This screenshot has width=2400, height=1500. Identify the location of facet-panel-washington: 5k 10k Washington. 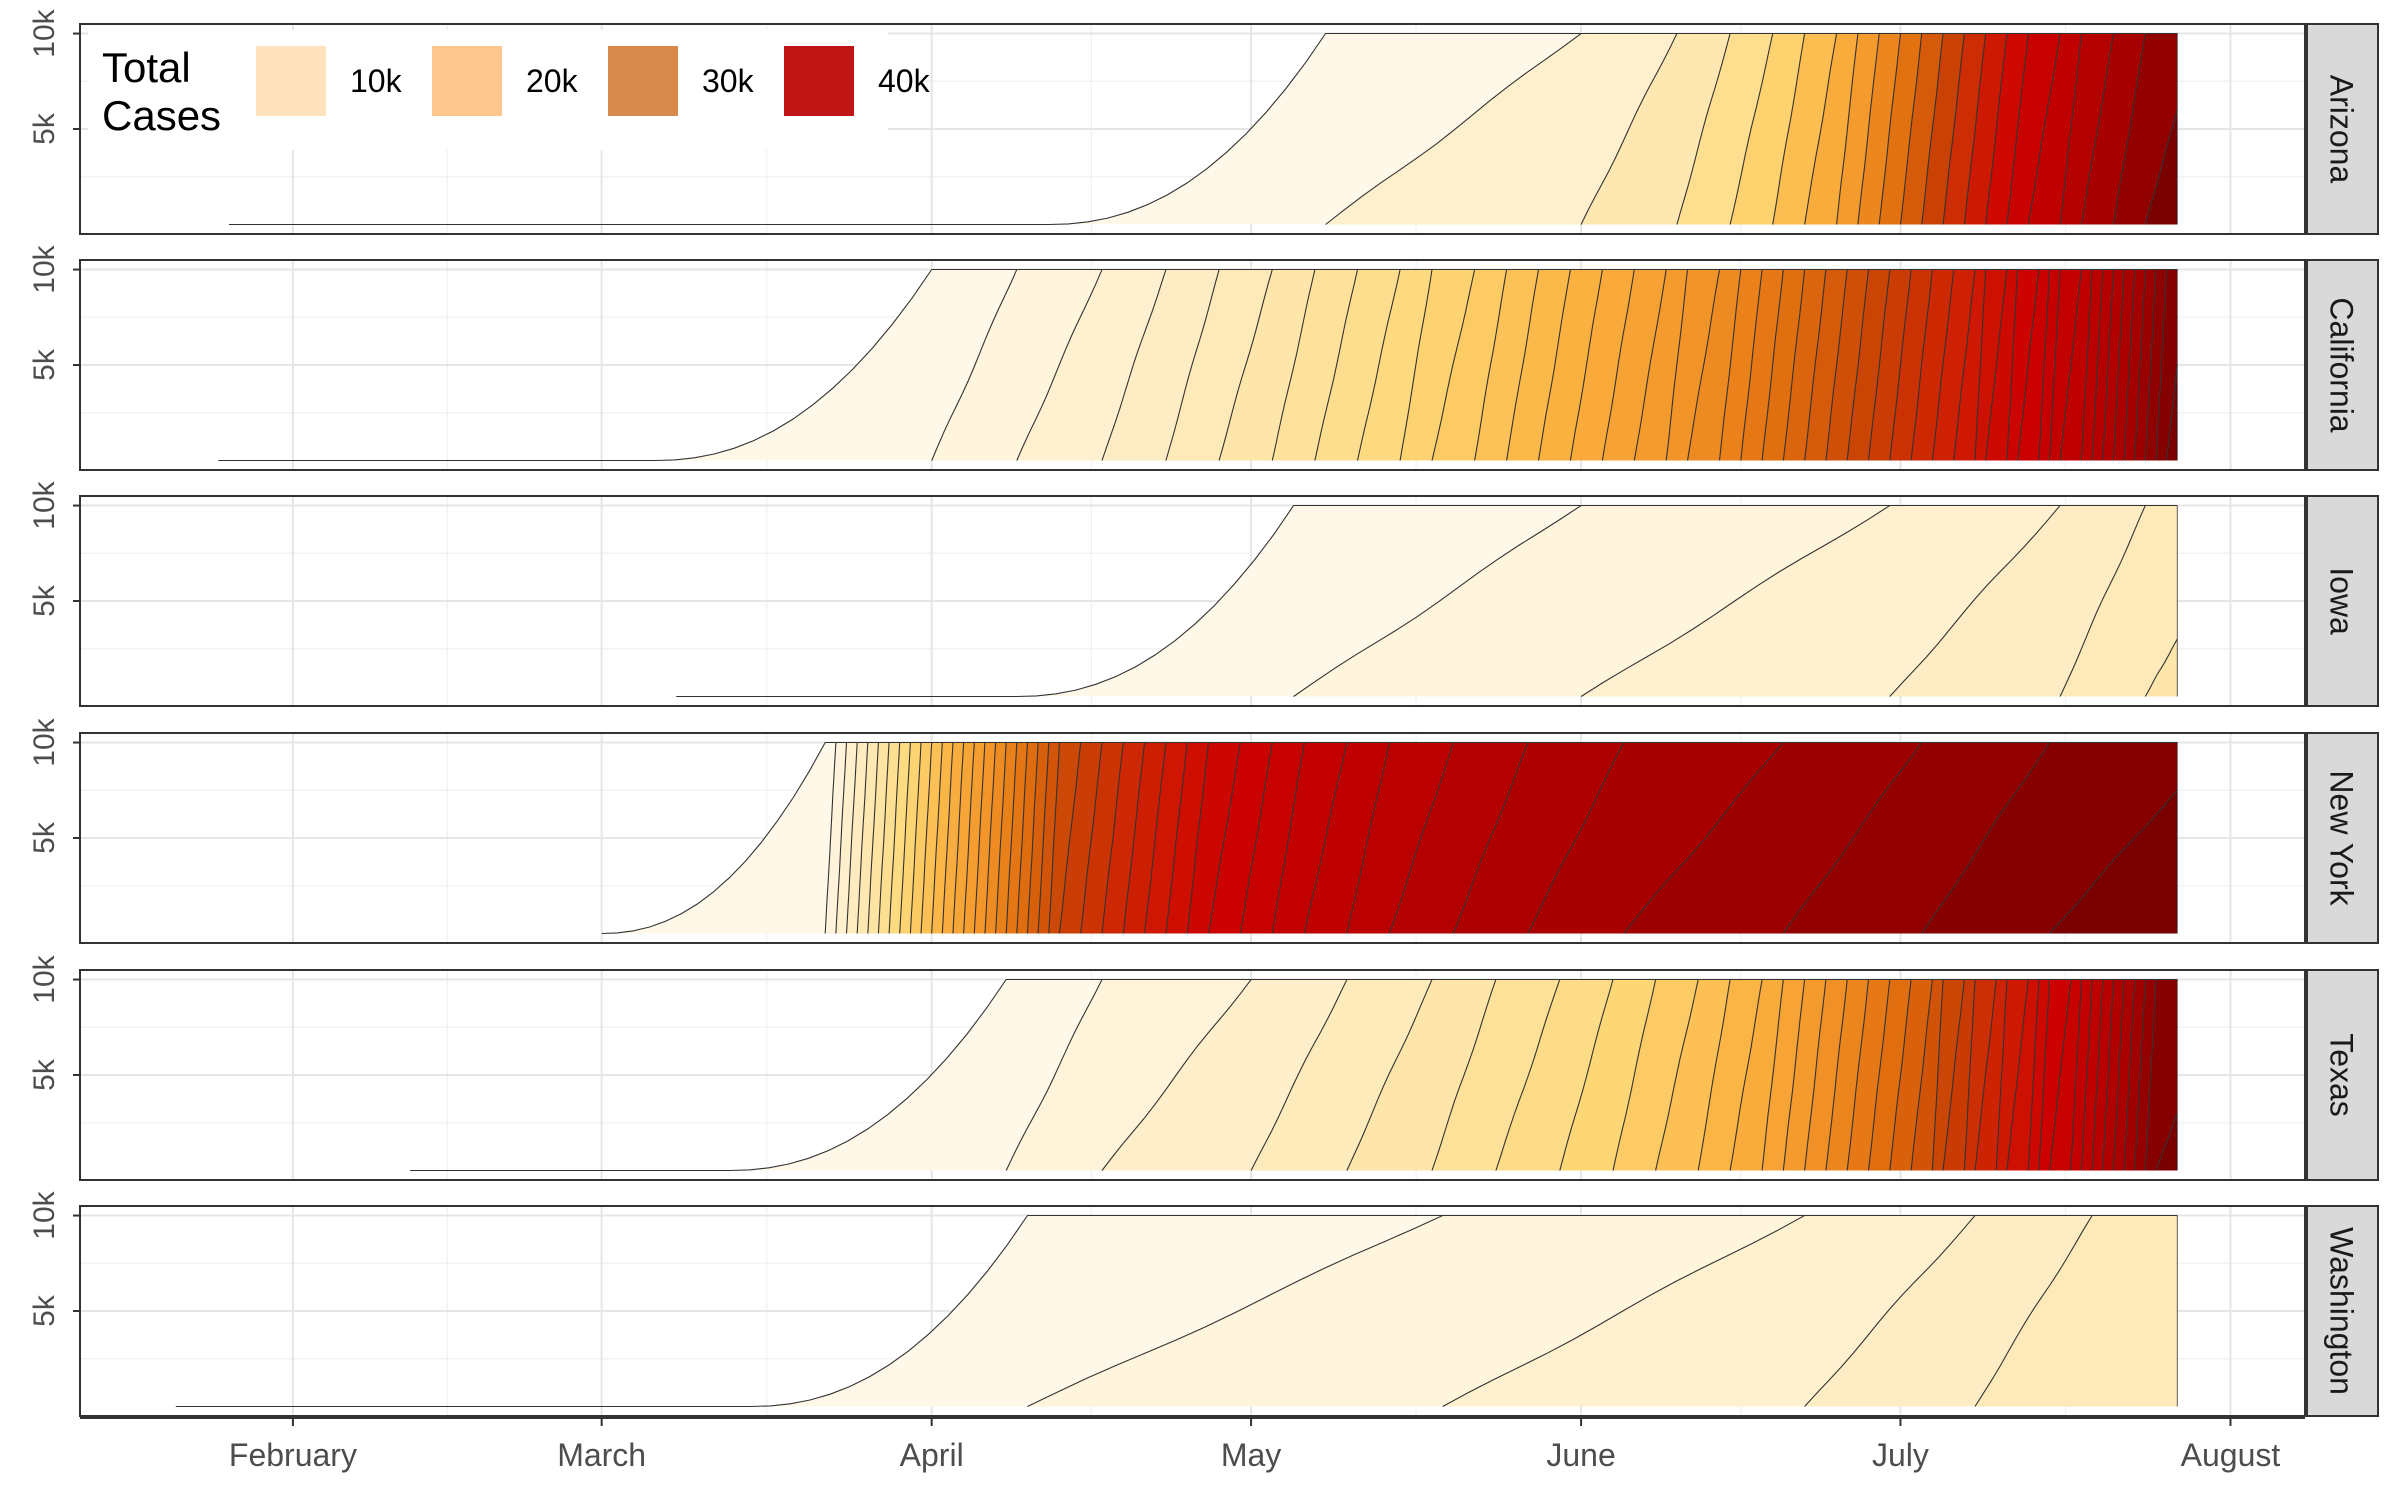
(1203, 1303).